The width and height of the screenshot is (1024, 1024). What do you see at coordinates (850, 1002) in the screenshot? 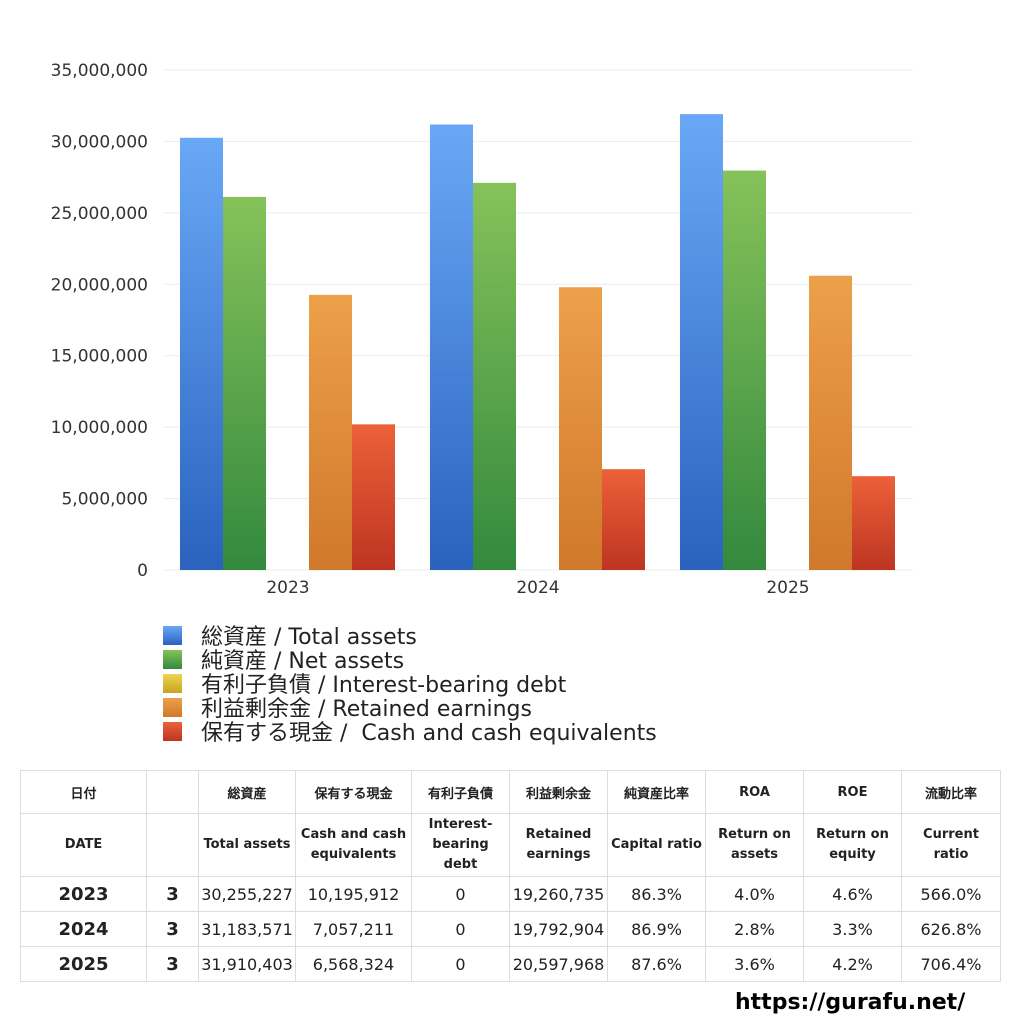
I see `site-url: https://gurafu.net/` at bounding box center [850, 1002].